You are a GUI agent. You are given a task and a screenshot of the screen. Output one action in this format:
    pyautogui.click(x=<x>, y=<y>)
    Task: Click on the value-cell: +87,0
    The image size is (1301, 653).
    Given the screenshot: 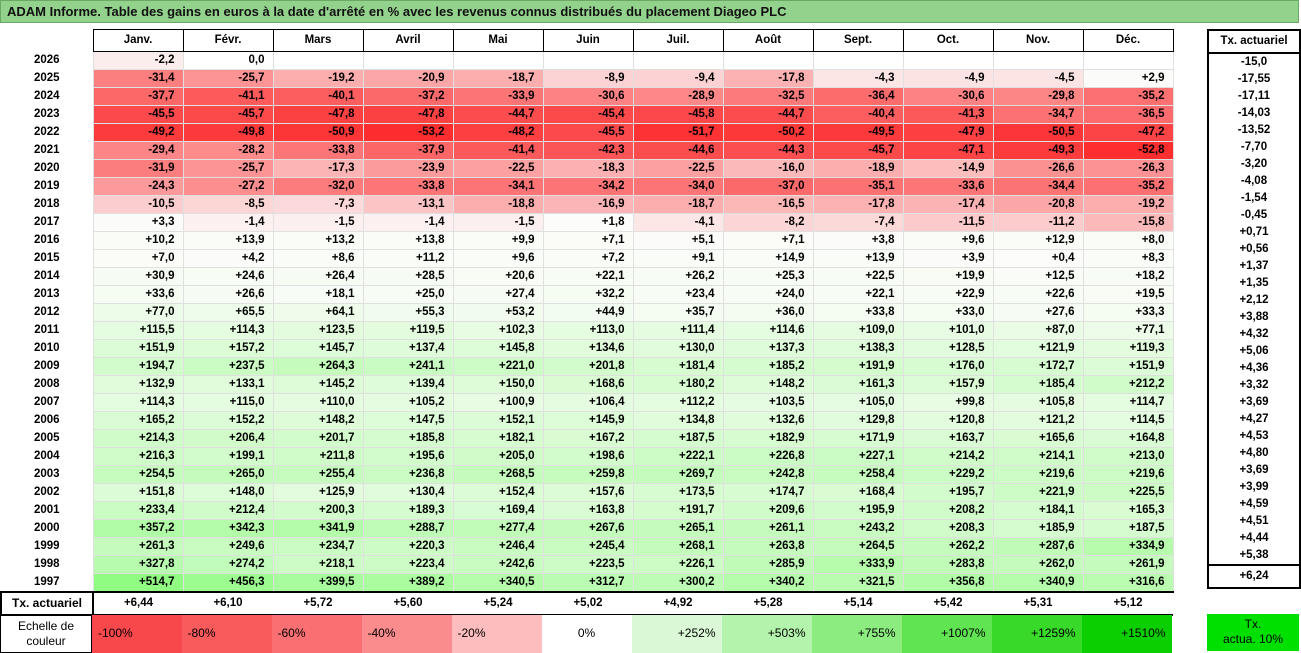 What is the action you would take?
    pyautogui.click(x=1038, y=330)
    